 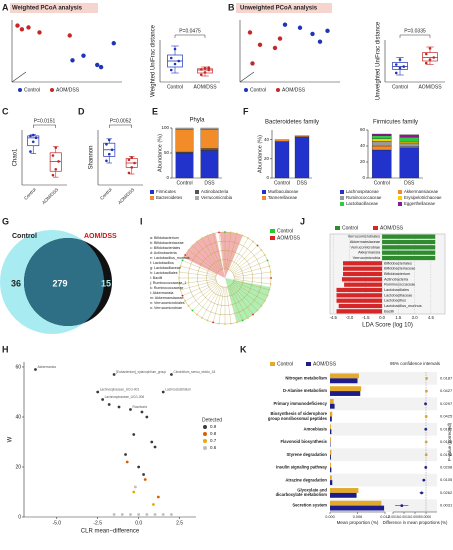 I want to click on category-label: Lactobacillus, so click(x=395, y=301).